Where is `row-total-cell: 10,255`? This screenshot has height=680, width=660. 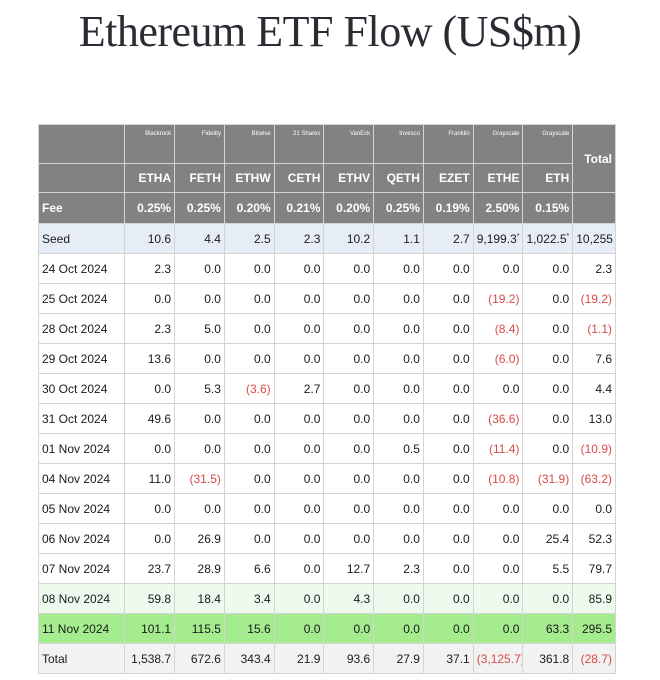 row-total-cell: 10,255 is located at coordinates (594, 238).